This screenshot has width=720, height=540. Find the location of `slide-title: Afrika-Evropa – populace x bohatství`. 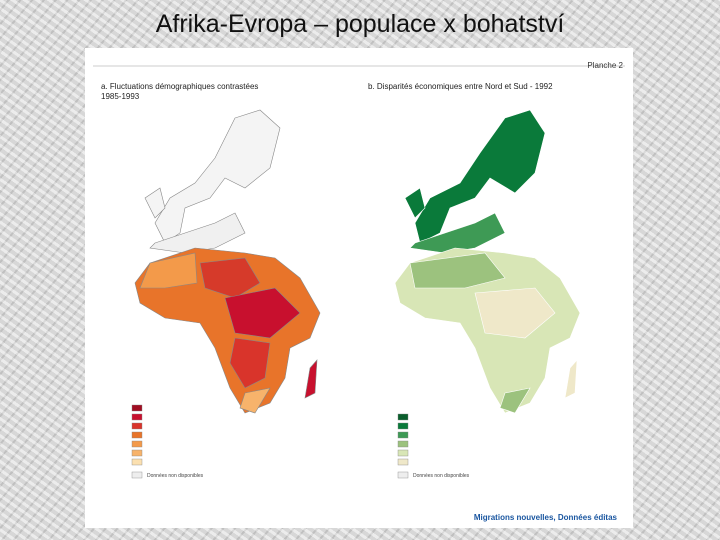

slide-title: Afrika-Evropa – populace x bohatství is located at coordinates (360, 24).